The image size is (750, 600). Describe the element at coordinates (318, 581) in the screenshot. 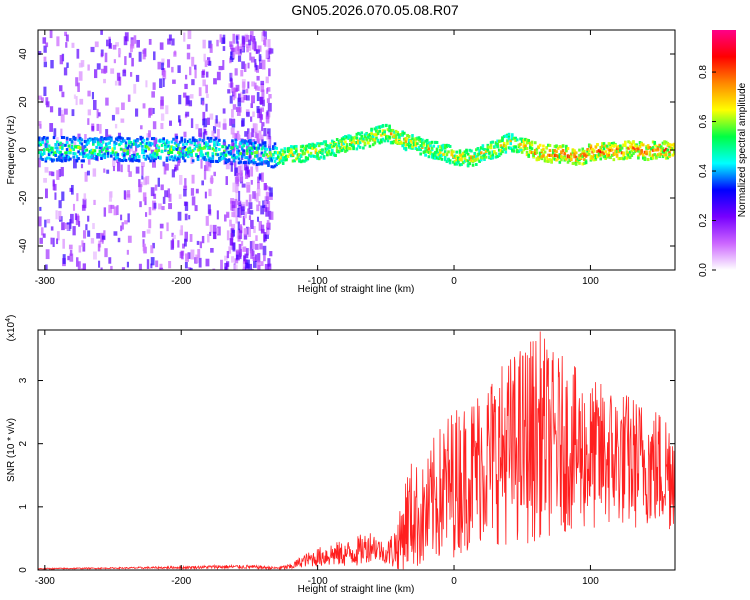

I see `snr-x-tick-label: -100` at that location.